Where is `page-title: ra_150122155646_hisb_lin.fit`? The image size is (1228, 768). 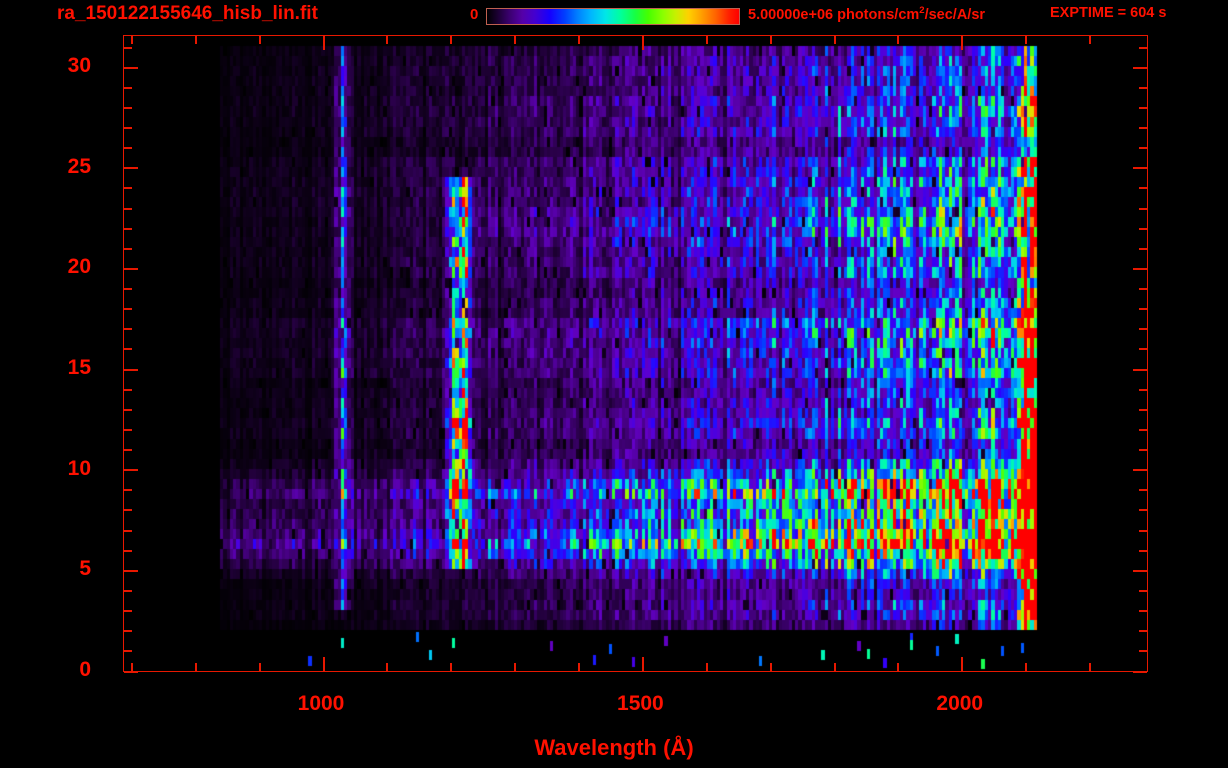 page-title: ra_150122155646_hisb_lin.fit is located at coordinates (187, 13).